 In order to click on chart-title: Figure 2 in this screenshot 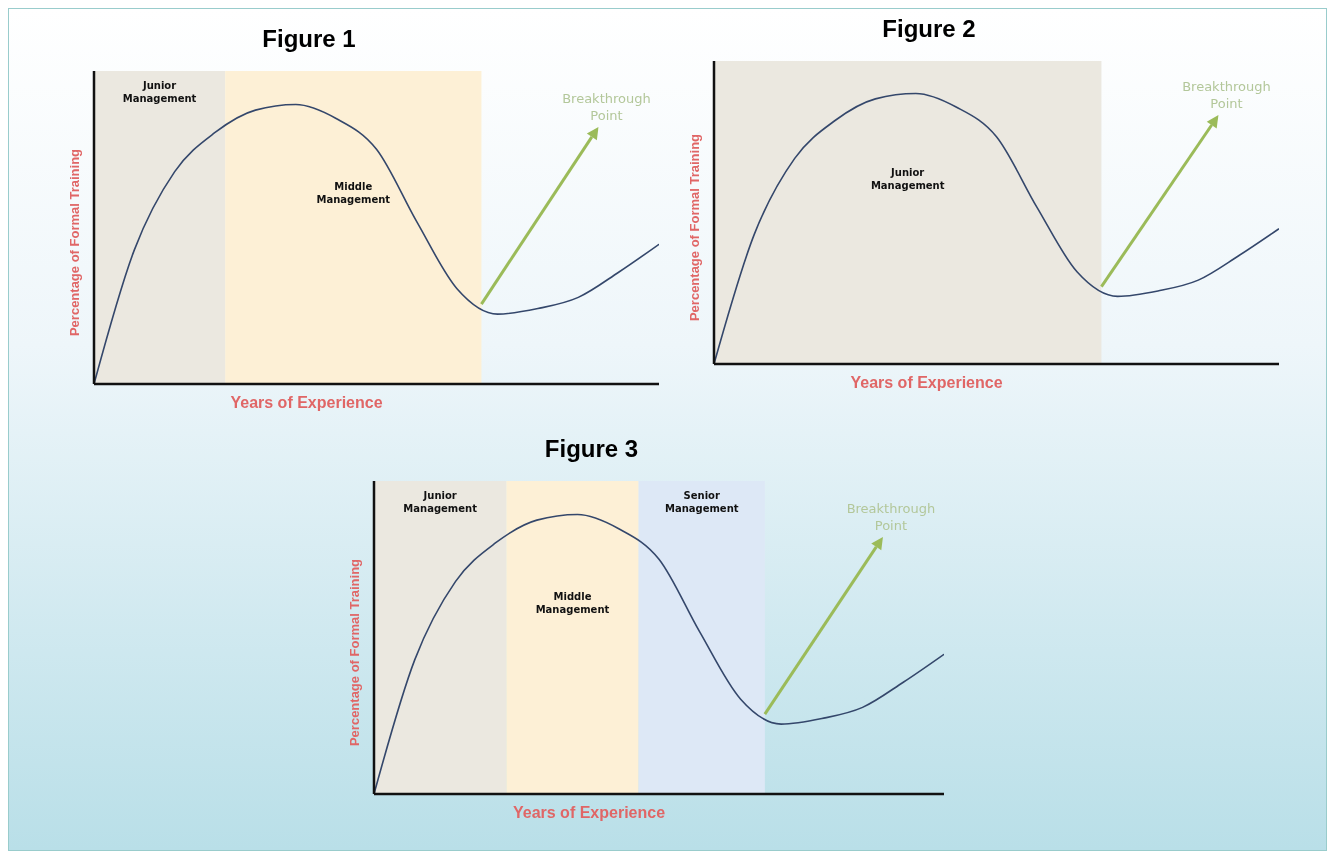, I will do `click(929, 29)`.